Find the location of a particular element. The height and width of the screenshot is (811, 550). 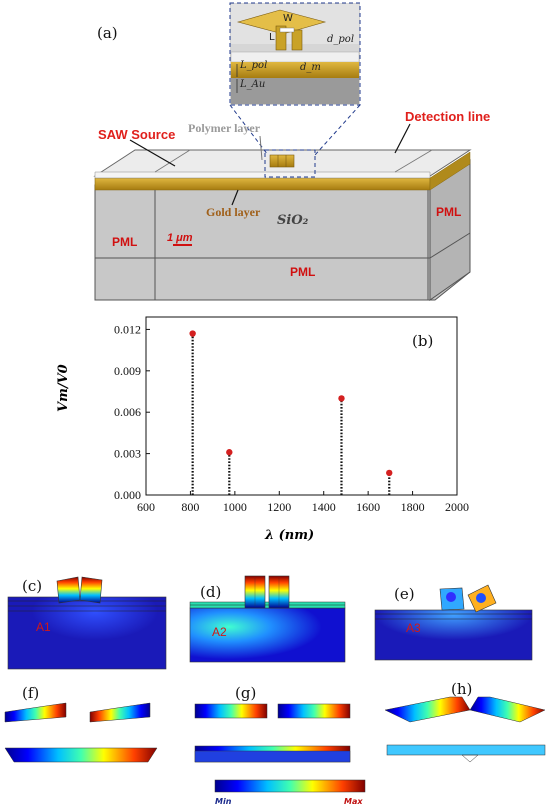

x-tick-label: 1600 is located at coordinates (368, 507).